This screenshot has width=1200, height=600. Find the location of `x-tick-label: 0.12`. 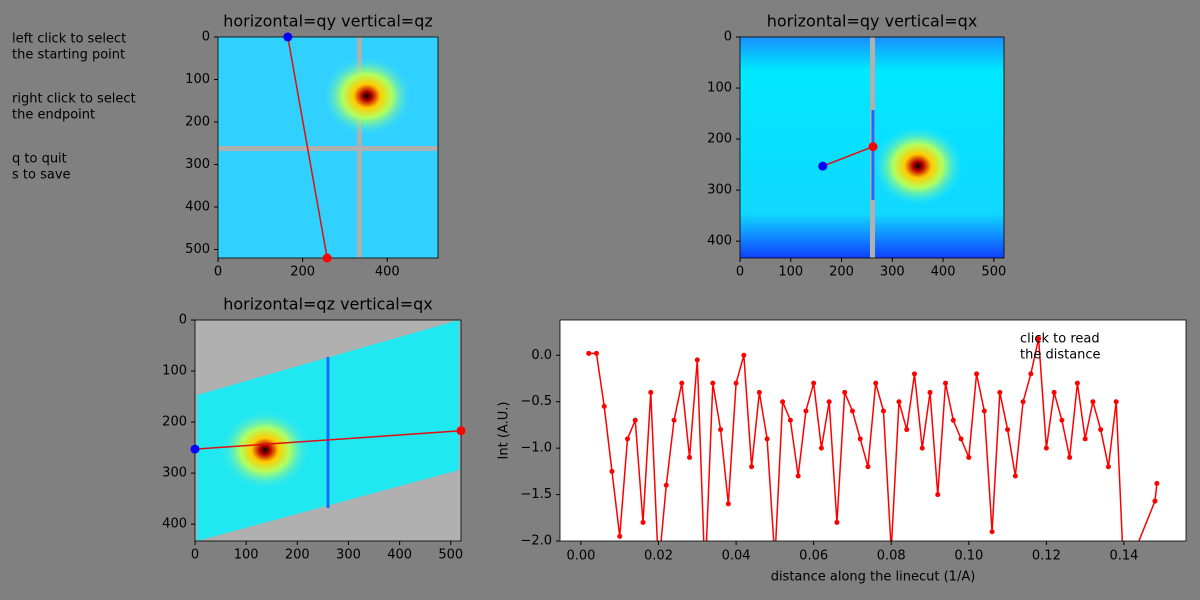

x-tick-label: 0.12 is located at coordinates (1046, 556).